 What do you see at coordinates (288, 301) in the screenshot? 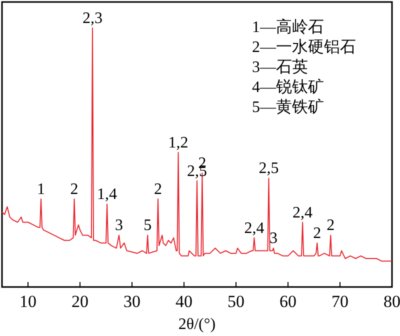
I see `x-tick-label: 60` at bounding box center [288, 301].